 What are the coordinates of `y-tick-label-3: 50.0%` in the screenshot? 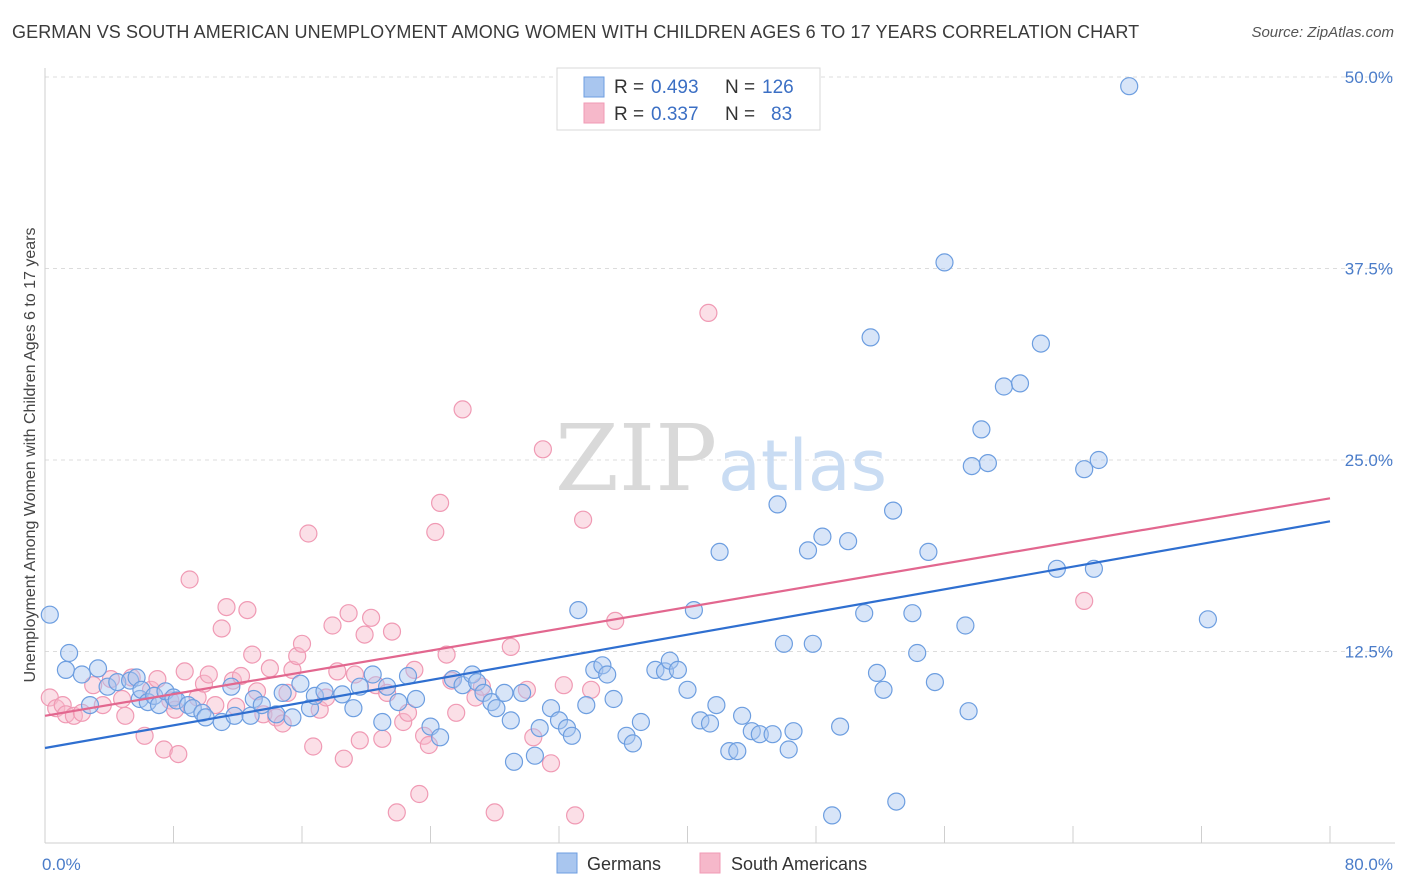 It's located at (1369, 77).